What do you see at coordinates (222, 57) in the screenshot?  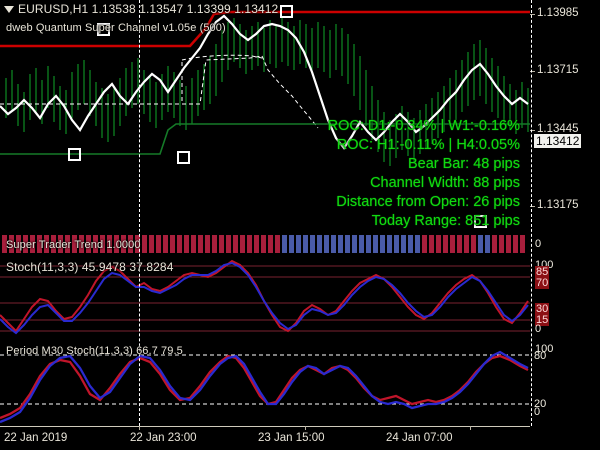 I see `inner-channel-dashed-top` at bounding box center [222, 57].